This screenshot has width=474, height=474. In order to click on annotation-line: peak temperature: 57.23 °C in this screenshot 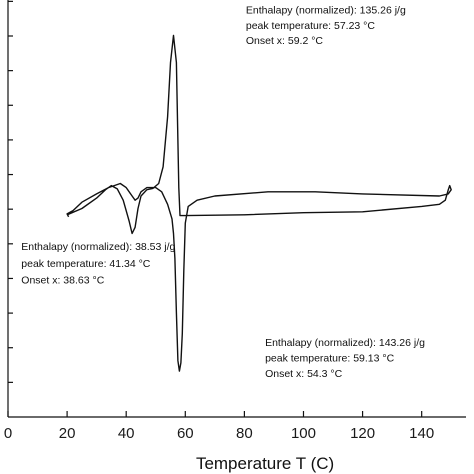, I will do `click(311, 26)`.